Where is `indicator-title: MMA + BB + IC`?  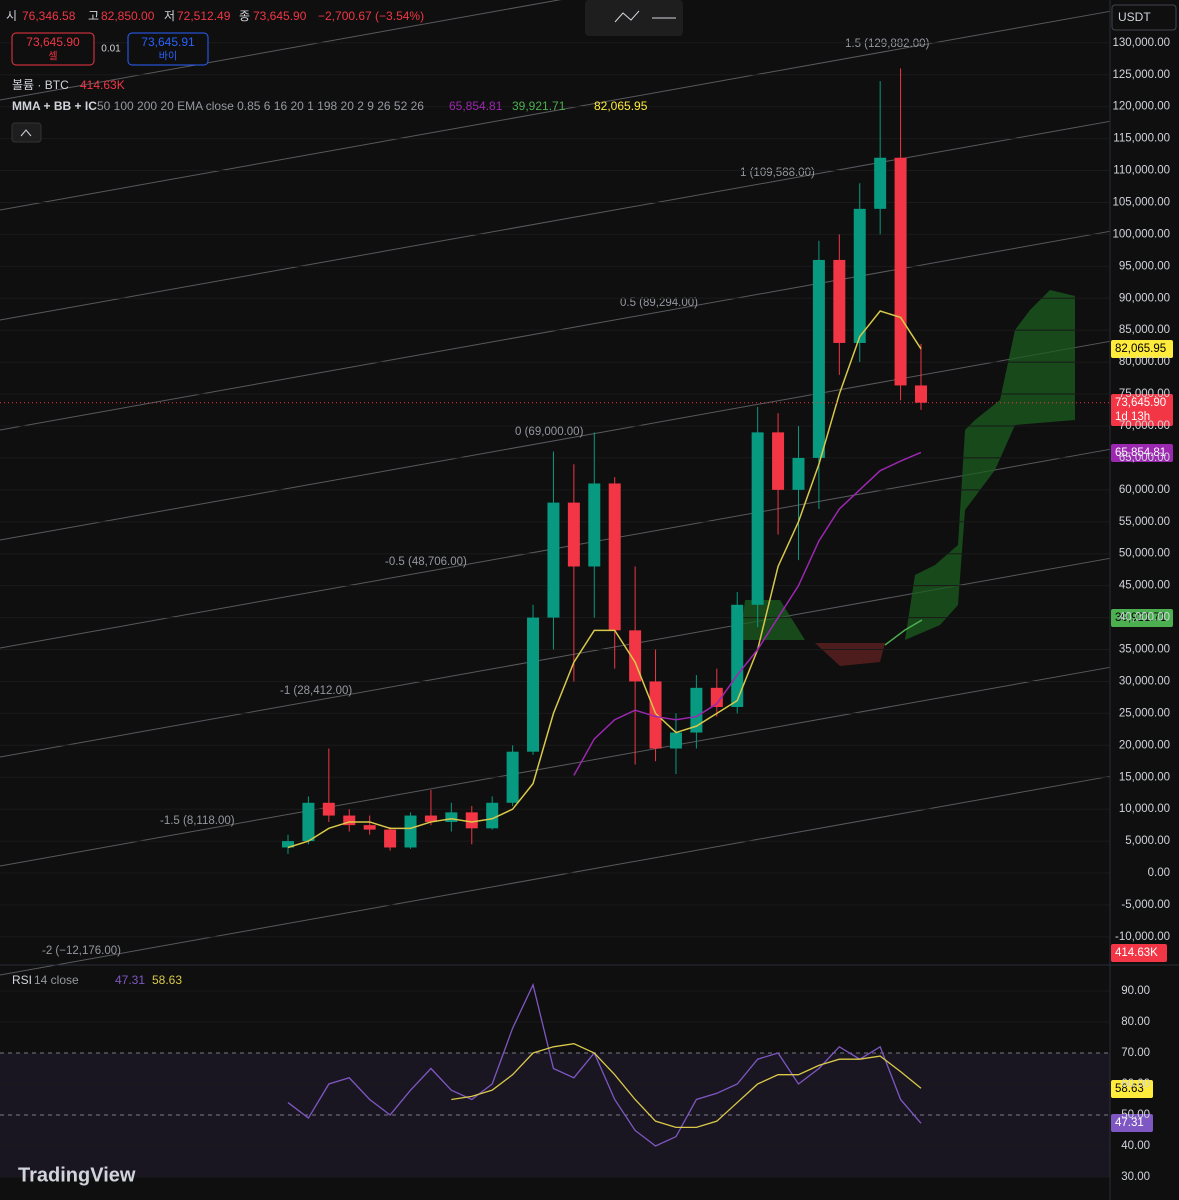
indicator-title: MMA + BB + IC is located at coordinates (54, 106).